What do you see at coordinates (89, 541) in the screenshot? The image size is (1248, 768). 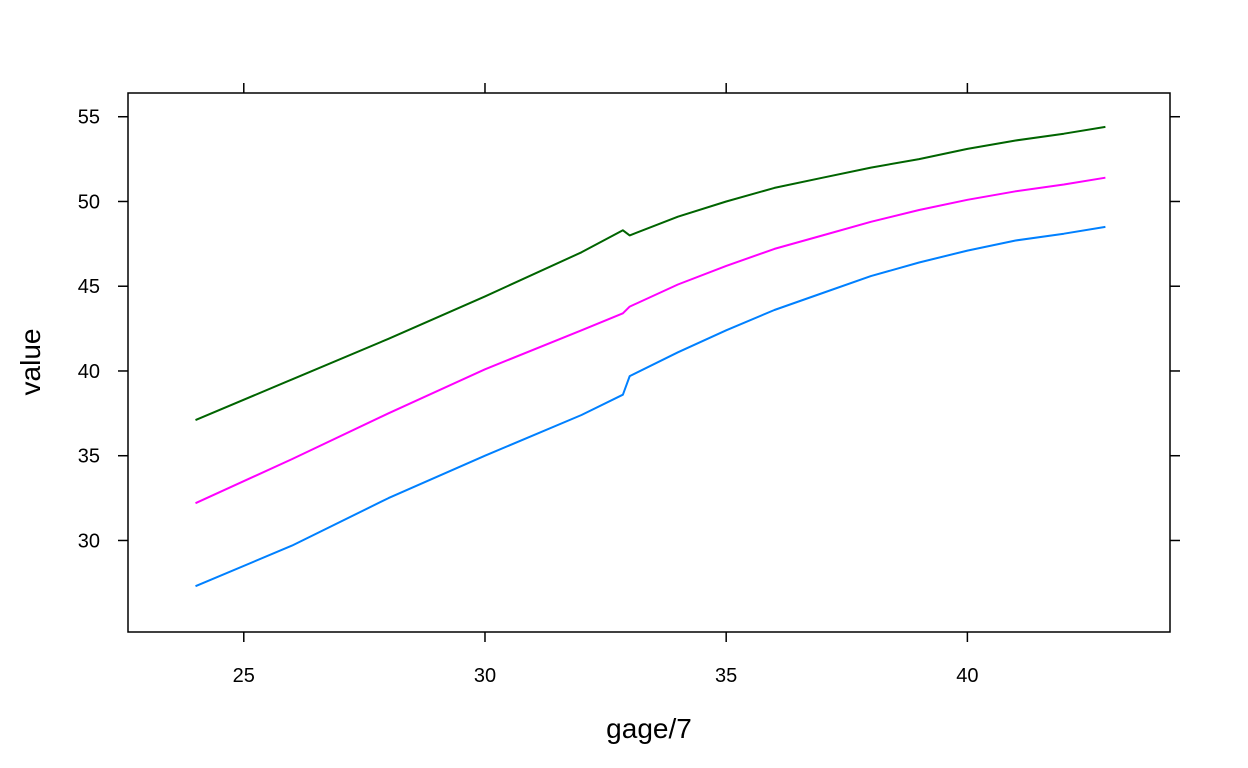 I see `y-tick-label: 30` at bounding box center [89, 541].